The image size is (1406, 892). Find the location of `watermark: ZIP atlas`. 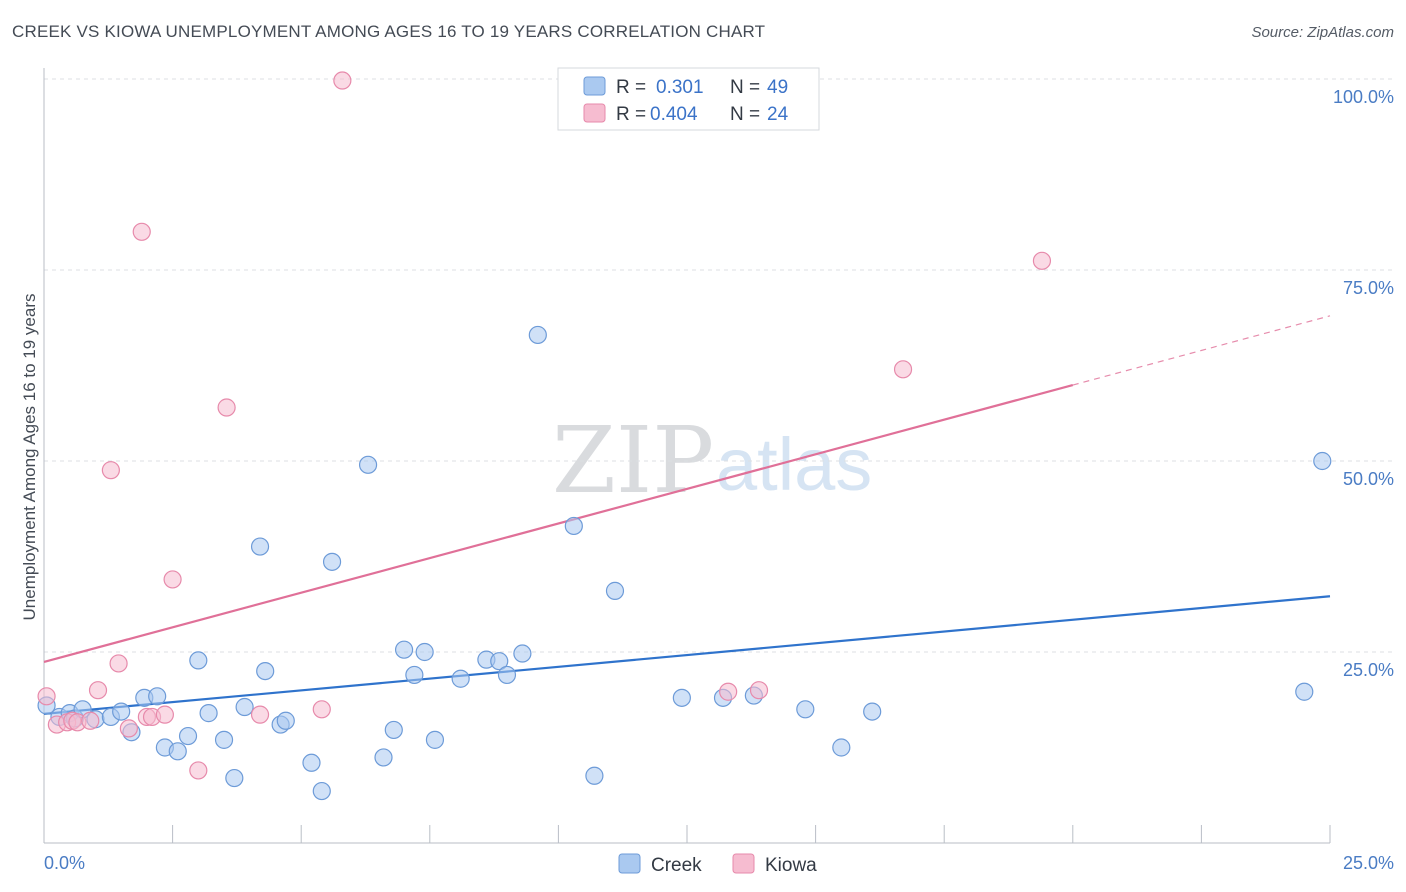

watermark: ZIP atlas is located at coordinates (712, 460).